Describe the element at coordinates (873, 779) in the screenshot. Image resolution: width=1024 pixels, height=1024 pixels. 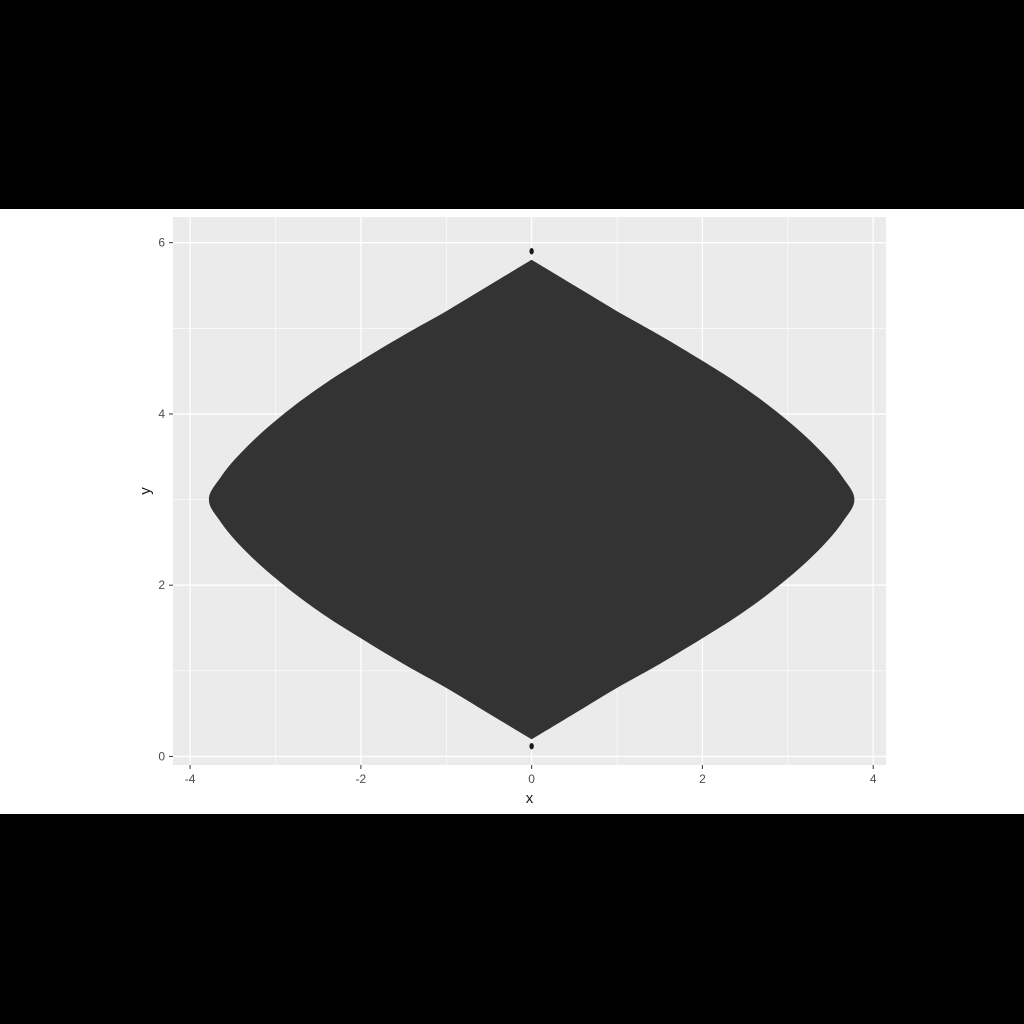
I see `x-tick-label: 4` at that location.